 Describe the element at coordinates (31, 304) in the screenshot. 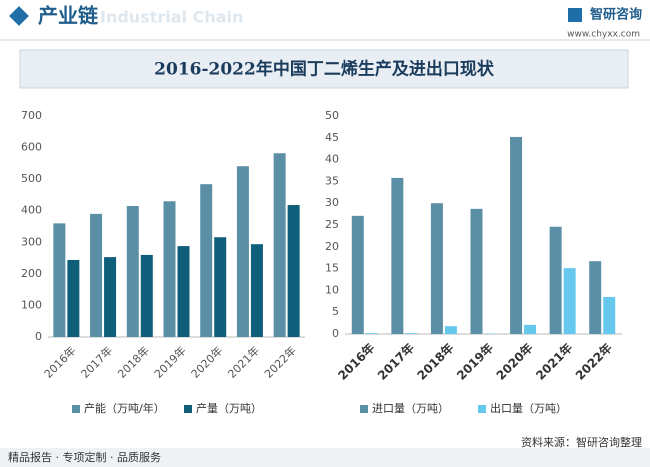

I see `y-tick-label: 100` at that location.